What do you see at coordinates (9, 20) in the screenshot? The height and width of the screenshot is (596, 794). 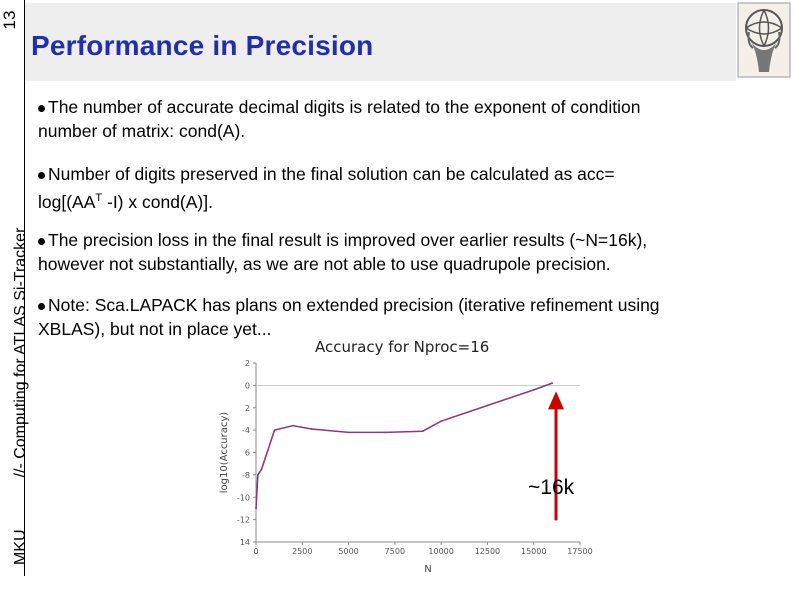 I see `page-number: 13` at bounding box center [9, 20].